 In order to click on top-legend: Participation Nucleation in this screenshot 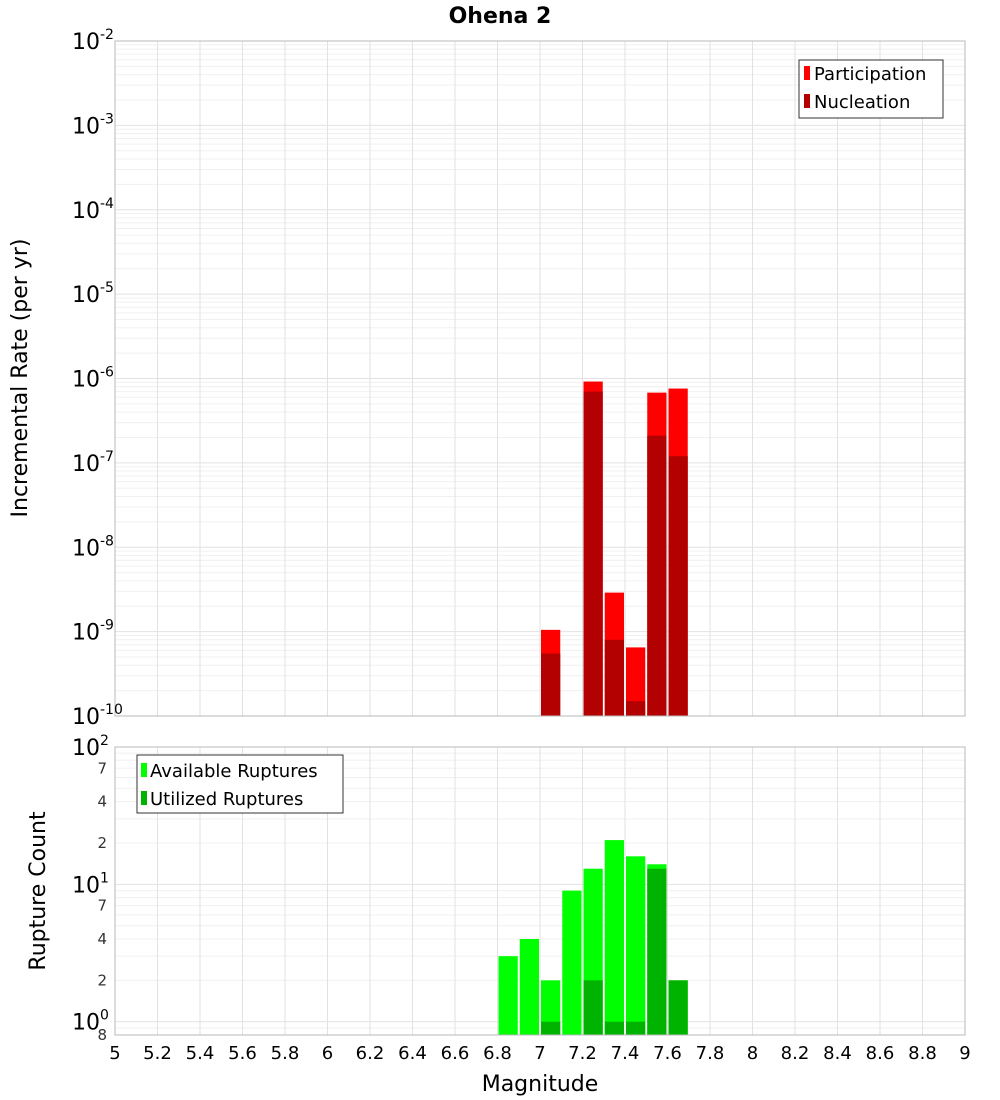, I will do `click(871, 89)`.